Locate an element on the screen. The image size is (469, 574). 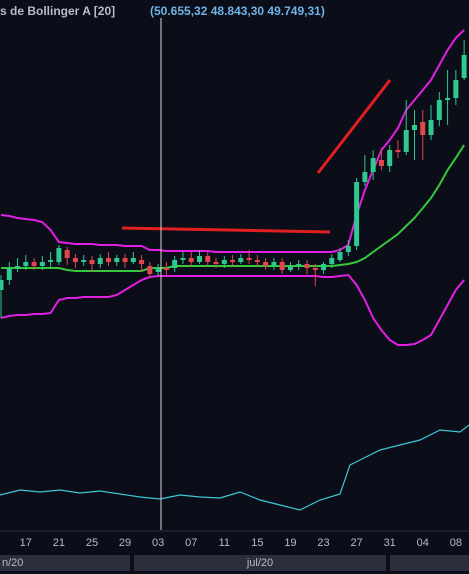
x-tick-label: 27 is located at coordinates (356, 543).